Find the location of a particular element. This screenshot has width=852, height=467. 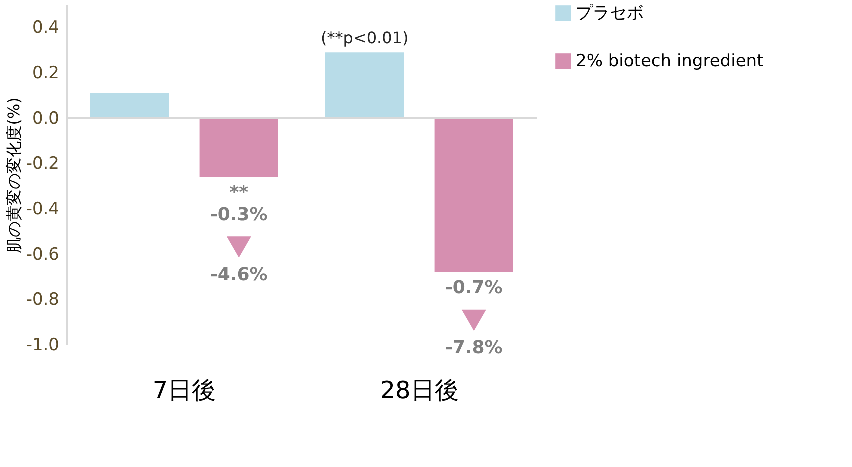

y-tick-label: -0.2 is located at coordinates (43, 164).